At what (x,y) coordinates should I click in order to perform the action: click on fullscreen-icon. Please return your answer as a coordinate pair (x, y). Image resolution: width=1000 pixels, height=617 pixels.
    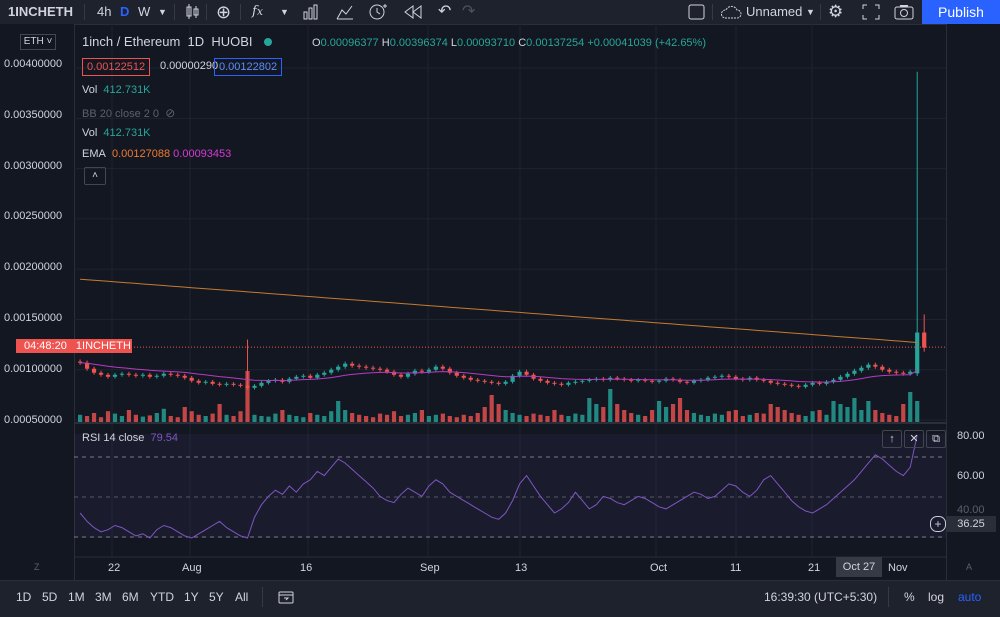
    Looking at the image, I should click on (871, 12).